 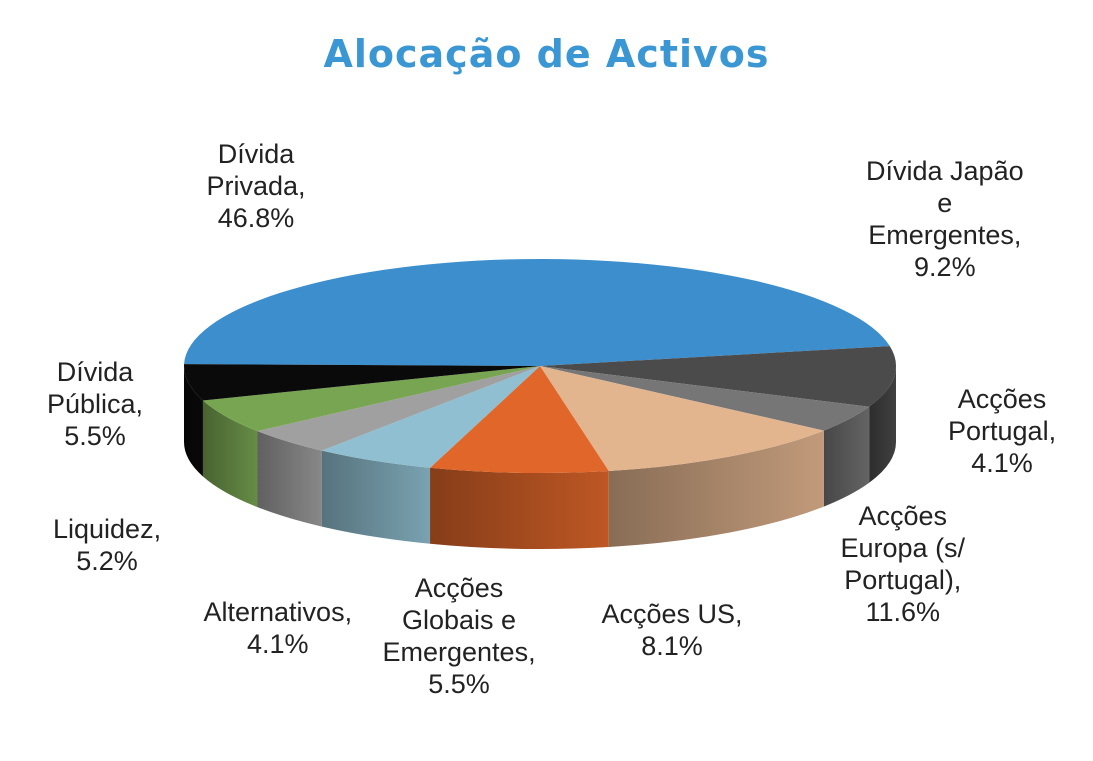 I want to click on pie-side-accoes-europa-s-portugal, so click(x=716, y=488).